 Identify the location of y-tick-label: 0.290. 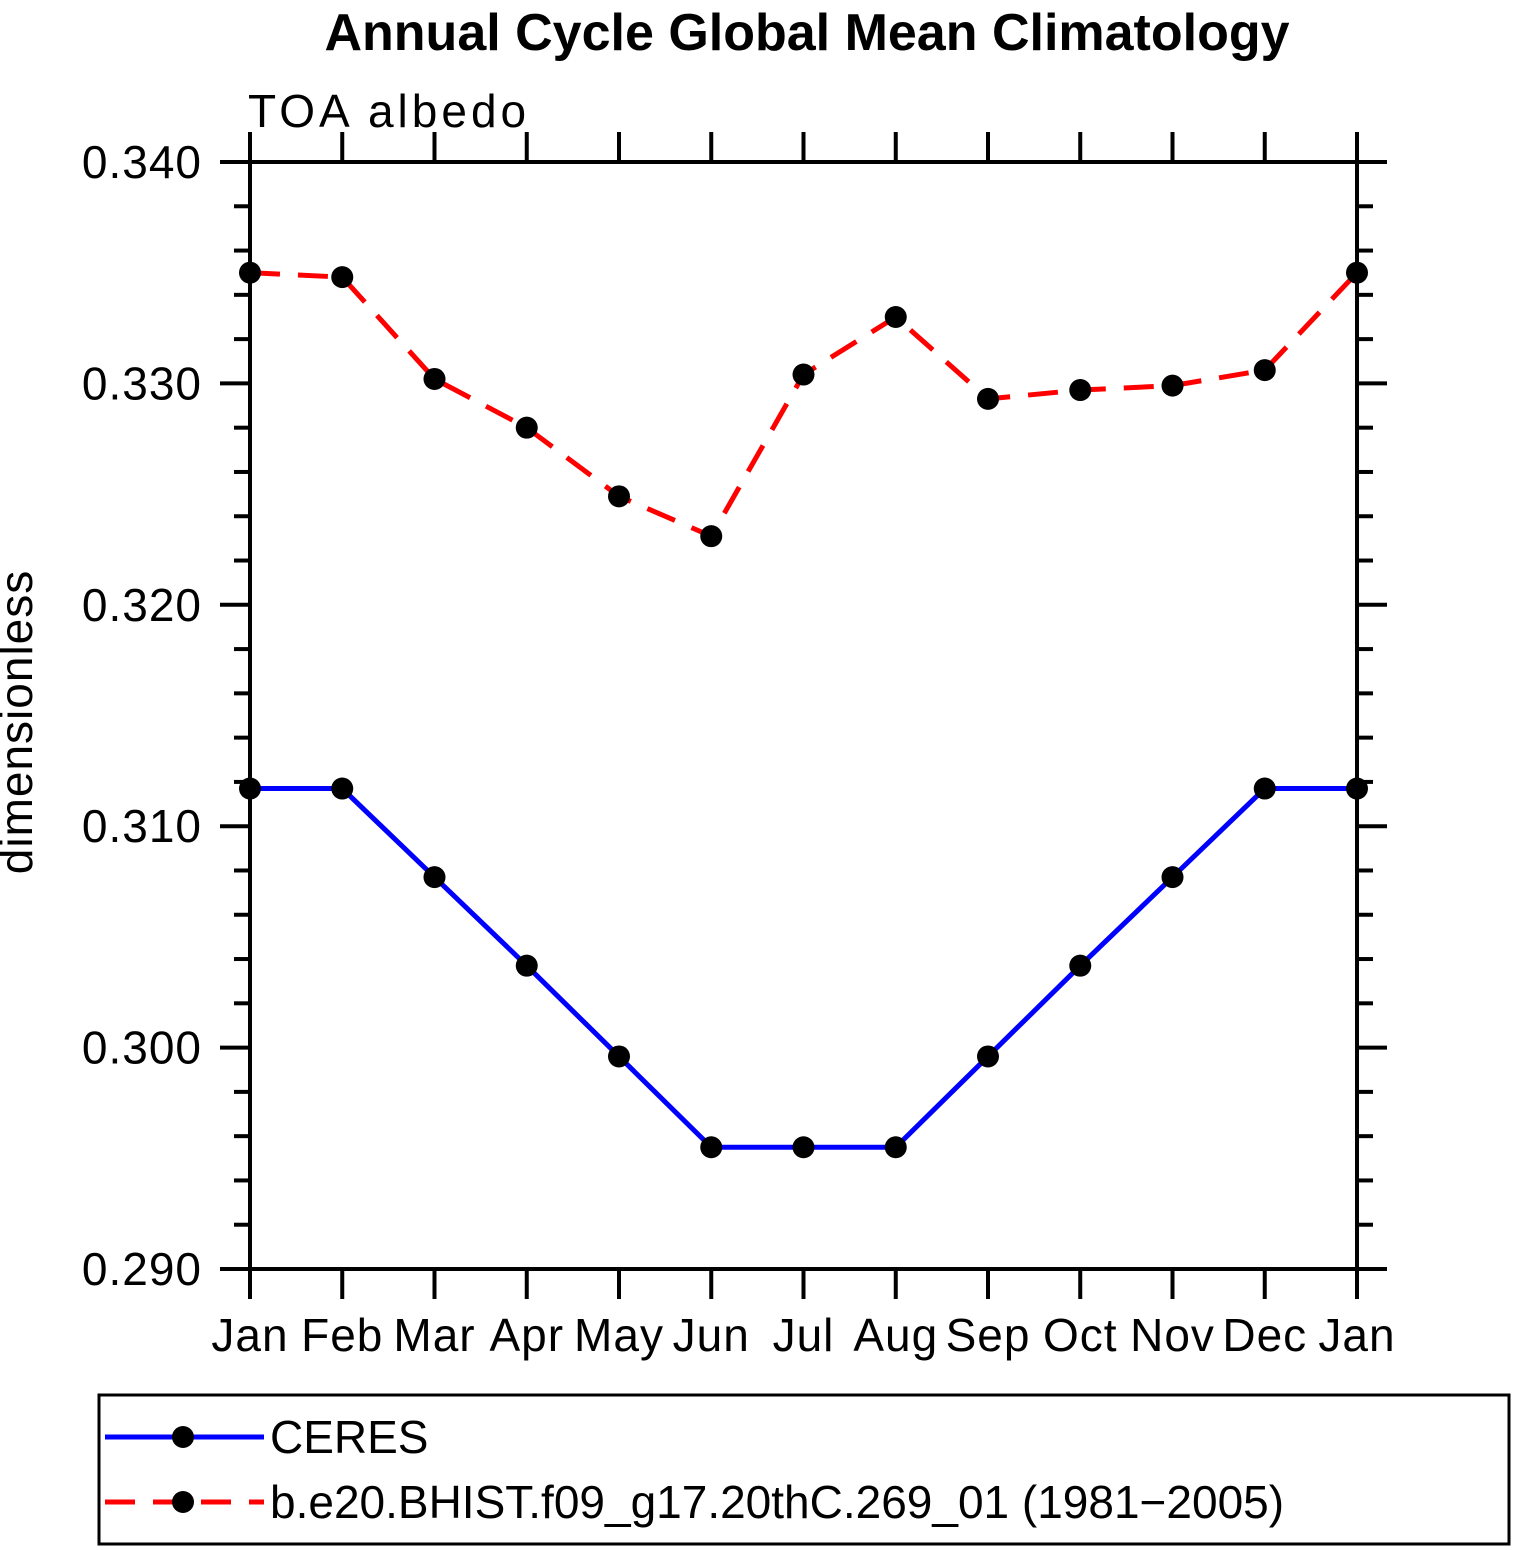
(142, 1269).